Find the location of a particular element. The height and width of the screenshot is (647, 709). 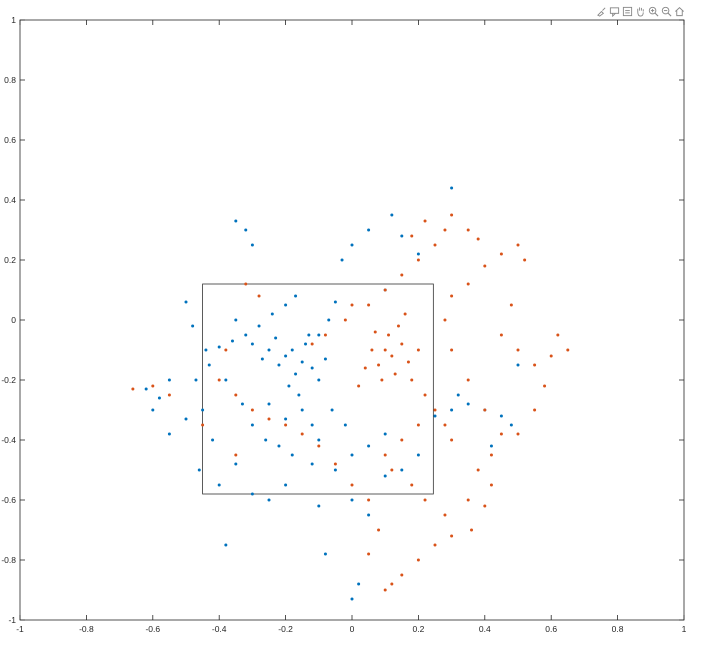

zoom-in-icon is located at coordinates (653, 11).